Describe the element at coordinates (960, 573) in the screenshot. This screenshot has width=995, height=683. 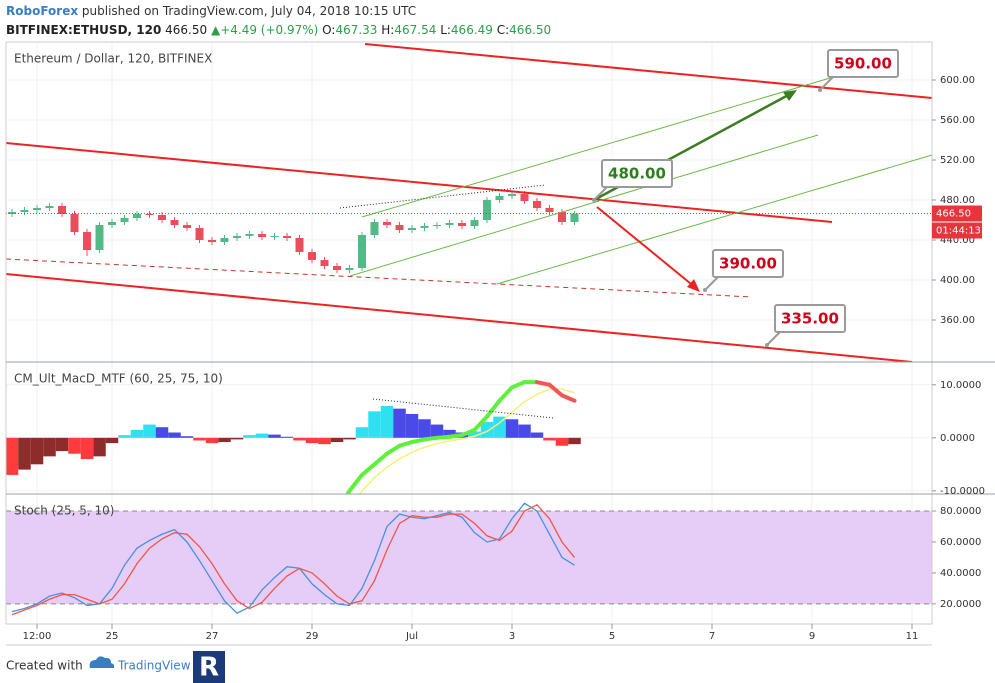
I see `y-tick-label: 40.0000` at that location.